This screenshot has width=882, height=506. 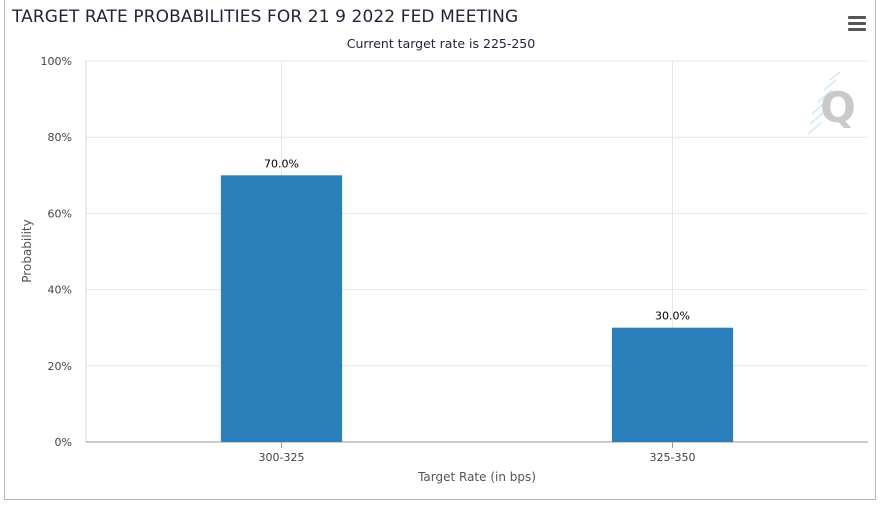 I want to click on y-tick-label: 40%, so click(x=60, y=290).